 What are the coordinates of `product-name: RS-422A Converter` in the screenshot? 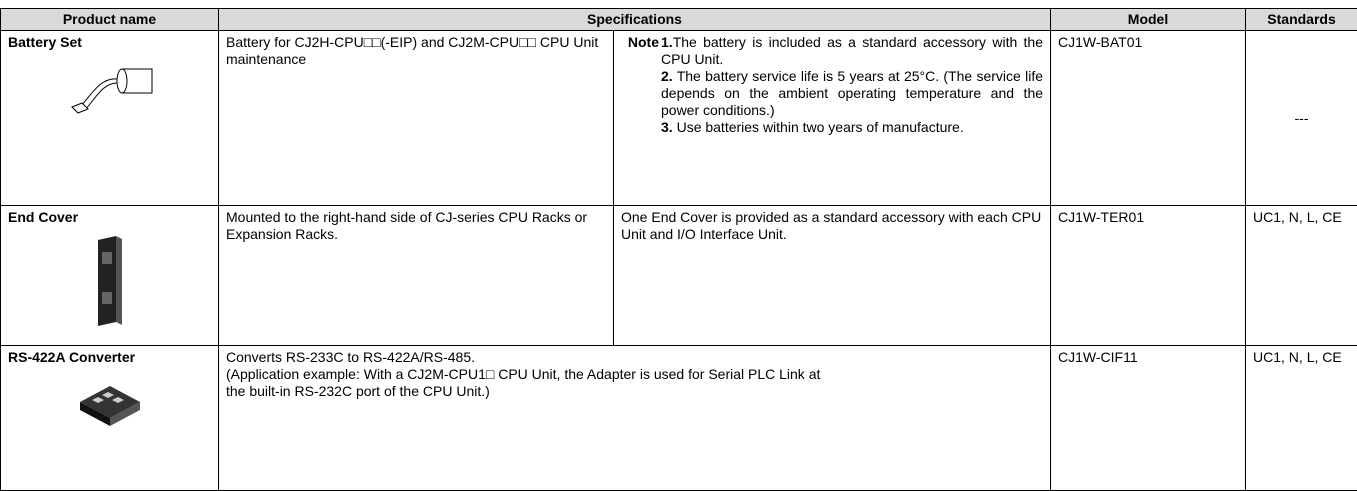 It's located at (109, 357).